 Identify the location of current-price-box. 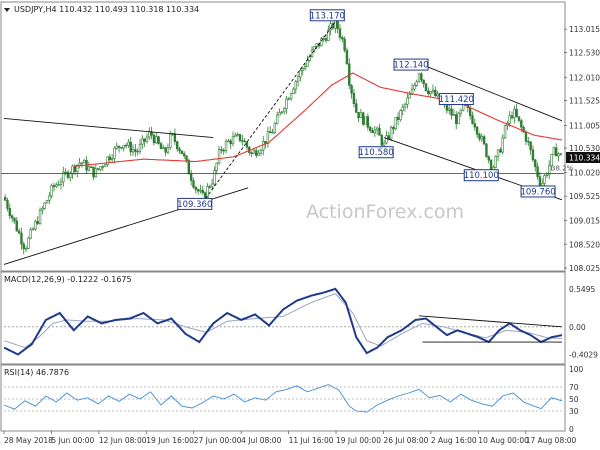
(583, 158).